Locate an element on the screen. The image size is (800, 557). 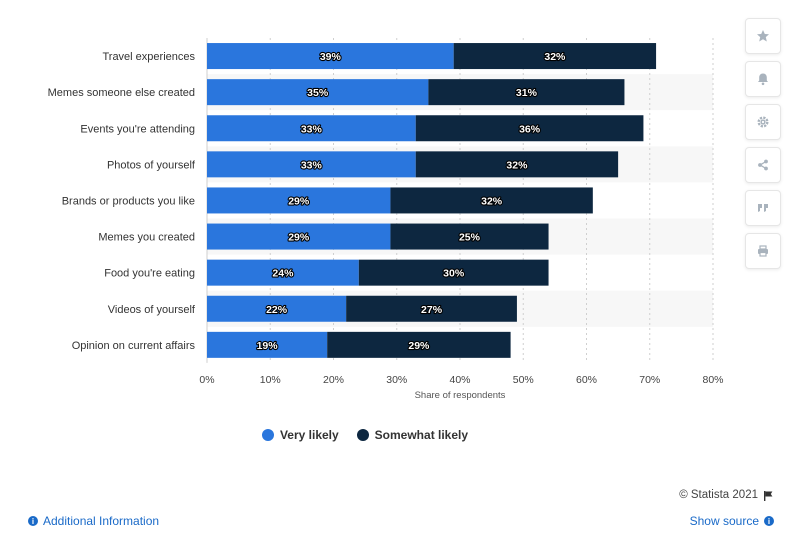
legend-label-very-likely: Very likely is located at coordinates (309, 435).